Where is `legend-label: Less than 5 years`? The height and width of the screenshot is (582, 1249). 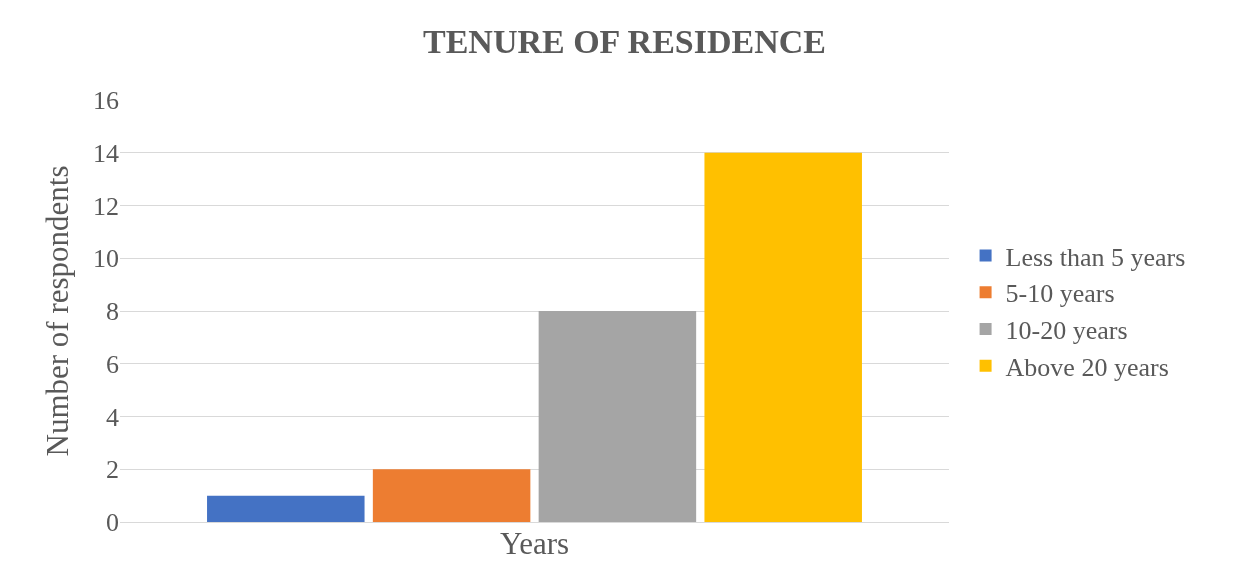 legend-label: Less than 5 years is located at coordinates (1095, 257).